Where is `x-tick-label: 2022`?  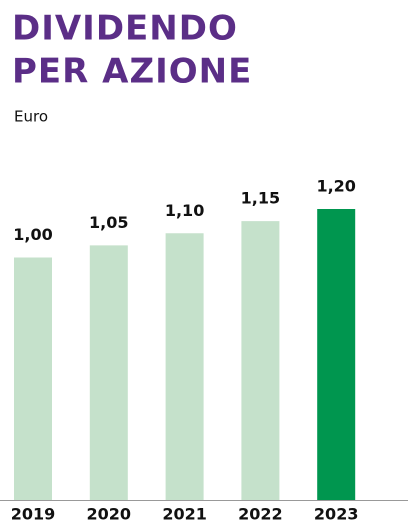
x-tick-label: 2022 is located at coordinates (260, 514).